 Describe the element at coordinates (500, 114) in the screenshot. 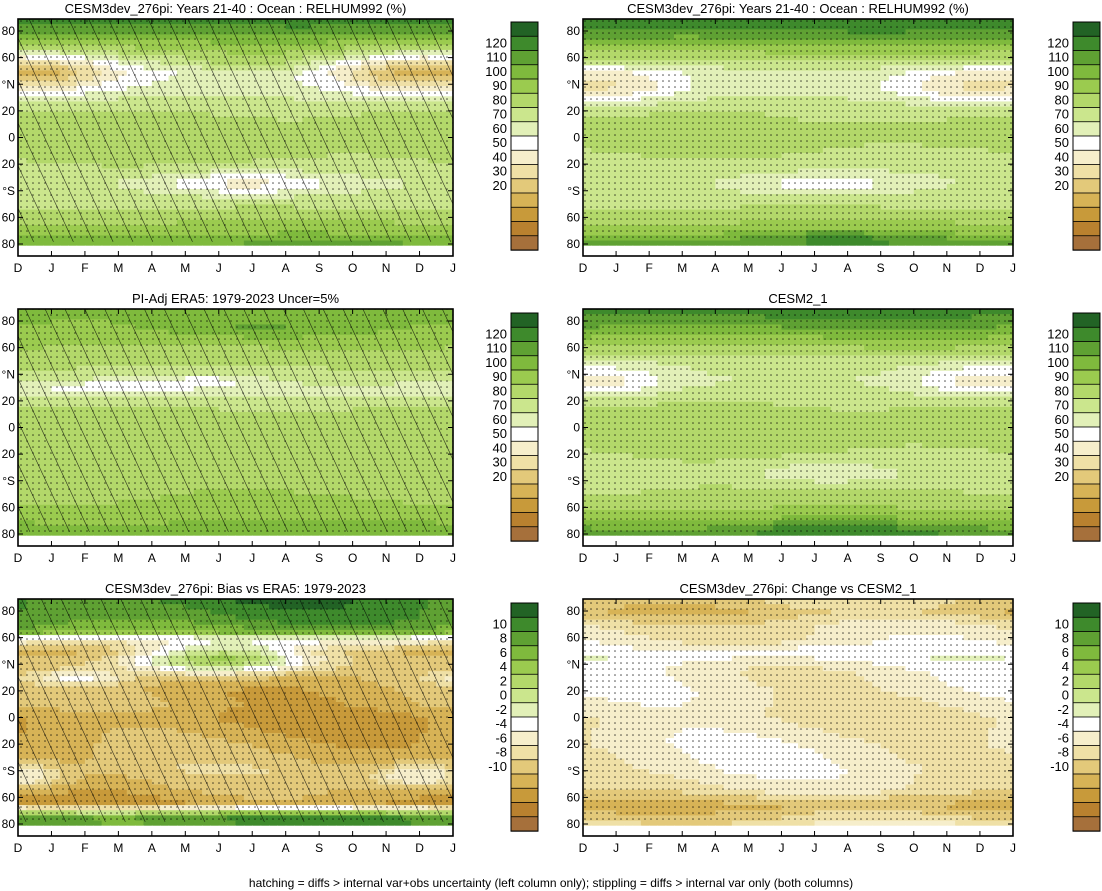

I see `colorbar-label: 70` at that location.